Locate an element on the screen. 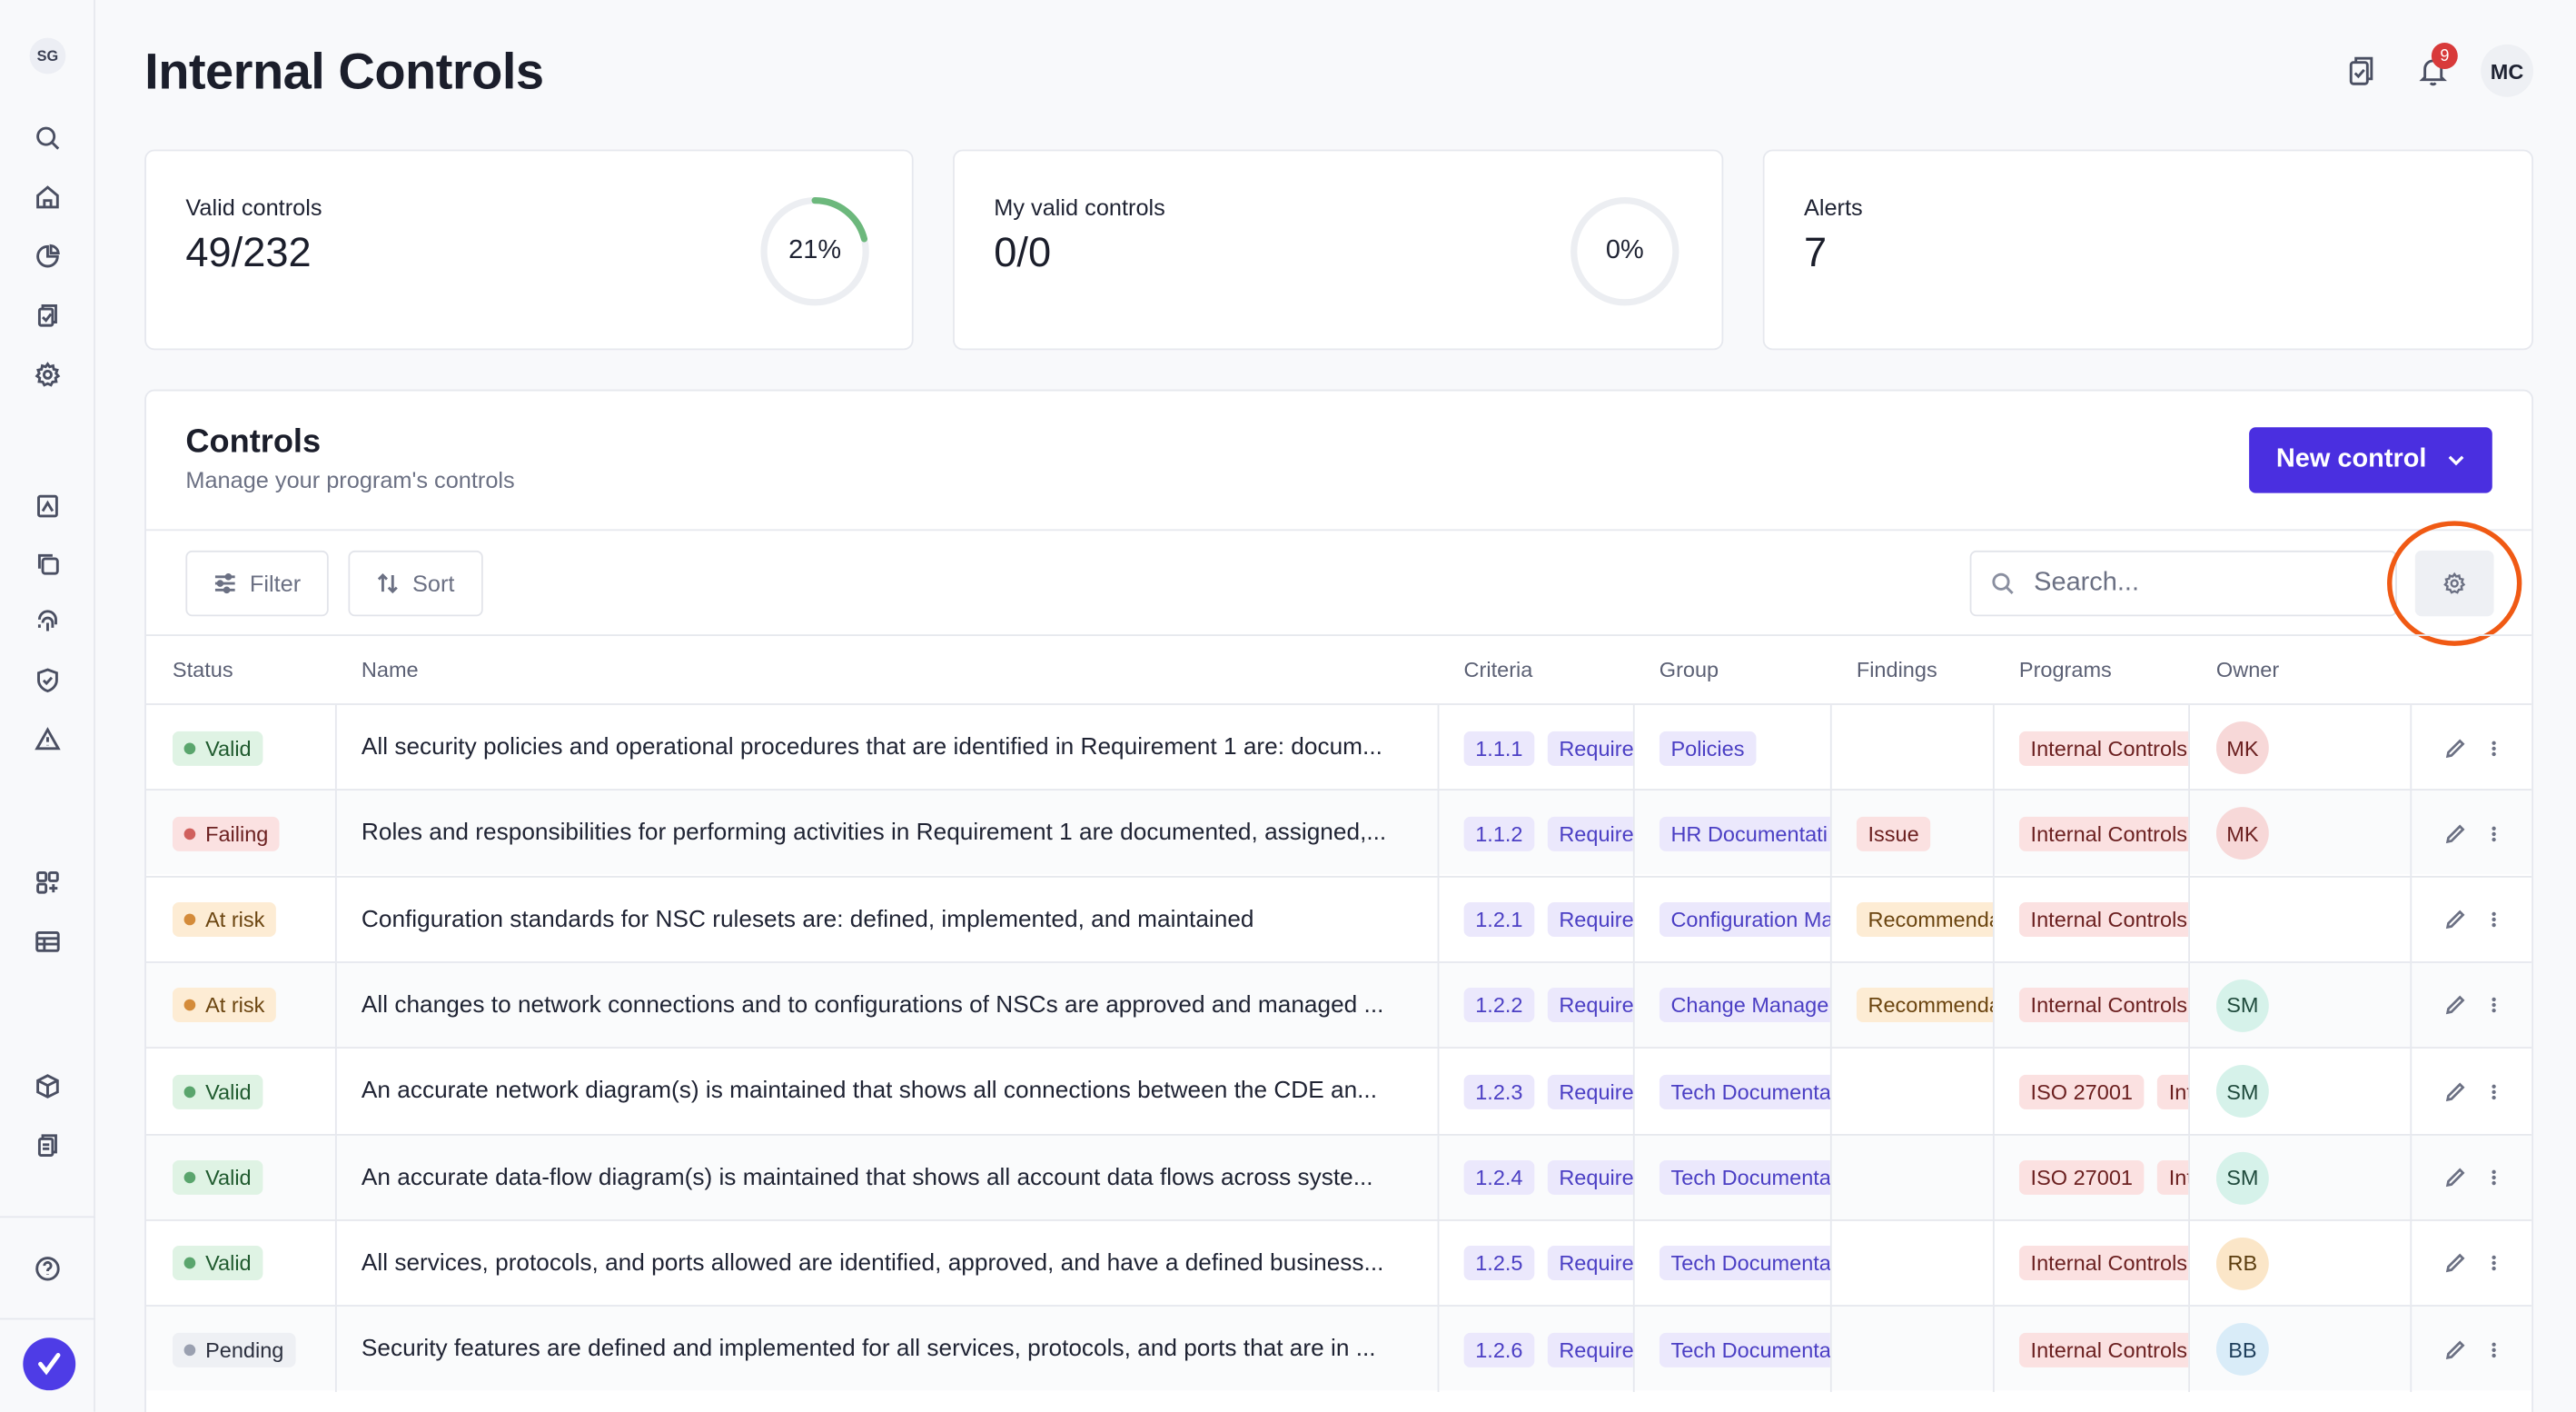 Image resolution: width=2576 pixels, height=1412 pixels. criteria-chip: 1.1.2 is located at coordinates (1499, 833).